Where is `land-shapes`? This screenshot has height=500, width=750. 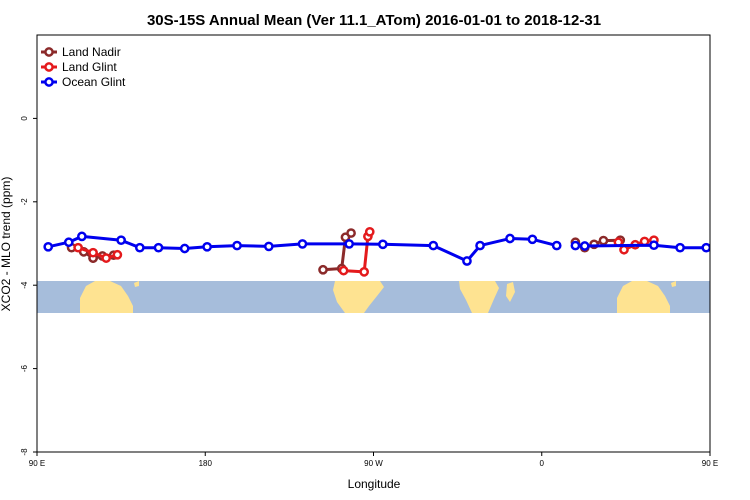 land-shapes is located at coordinates (378, 297).